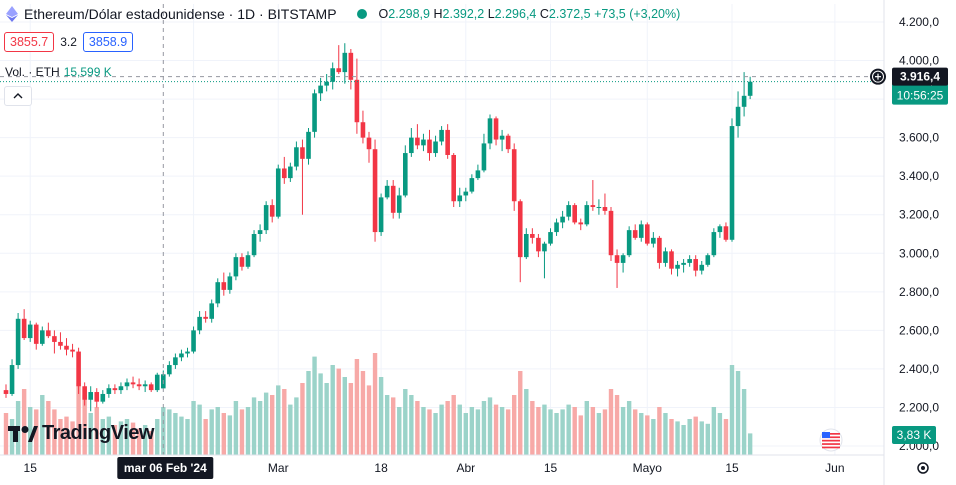 This screenshot has width=956, height=485. What do you see at coordinates (18, 96) in the screenshot?
I see `collapse-legend-button` at bounding box center [18, 96].